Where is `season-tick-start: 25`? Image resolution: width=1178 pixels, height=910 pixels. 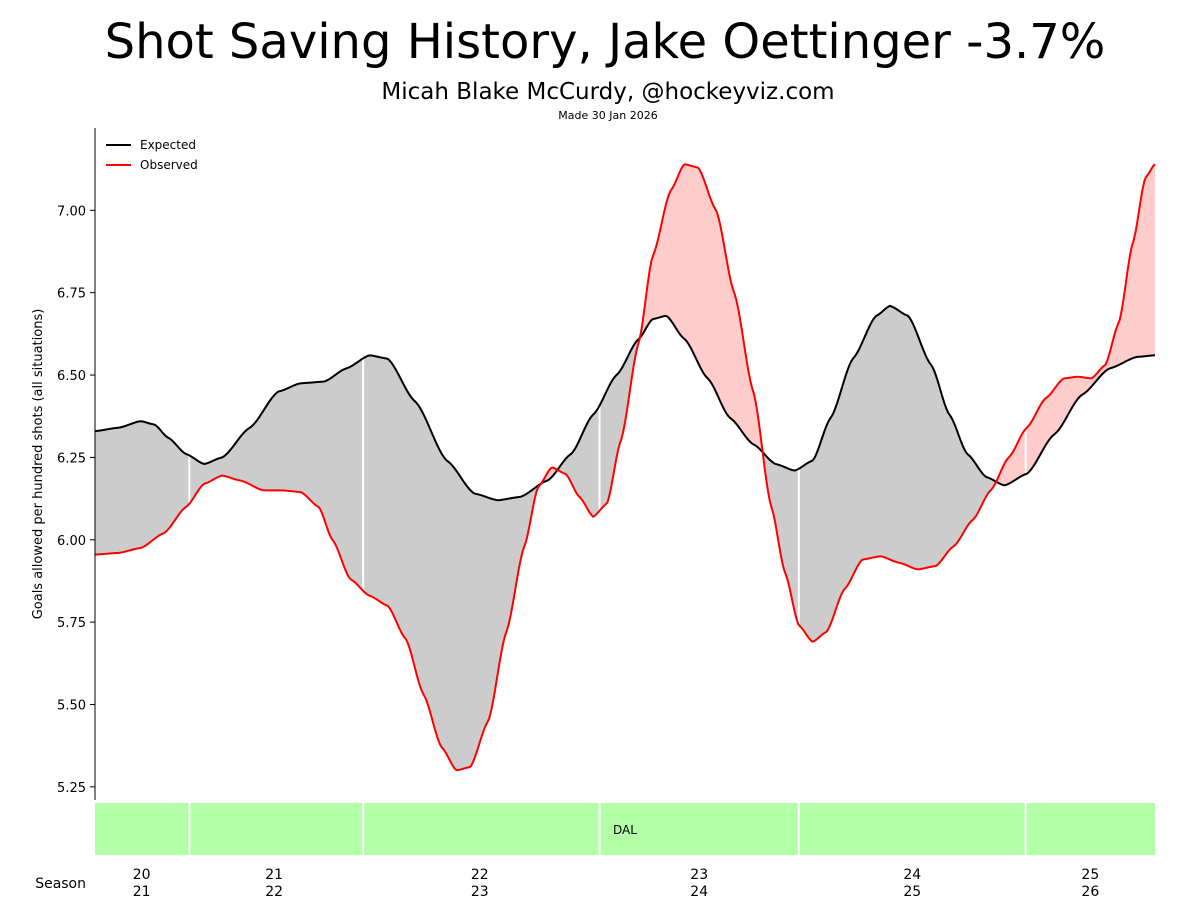 season-tick-start: 25 is located at coordinates (1090, 875).